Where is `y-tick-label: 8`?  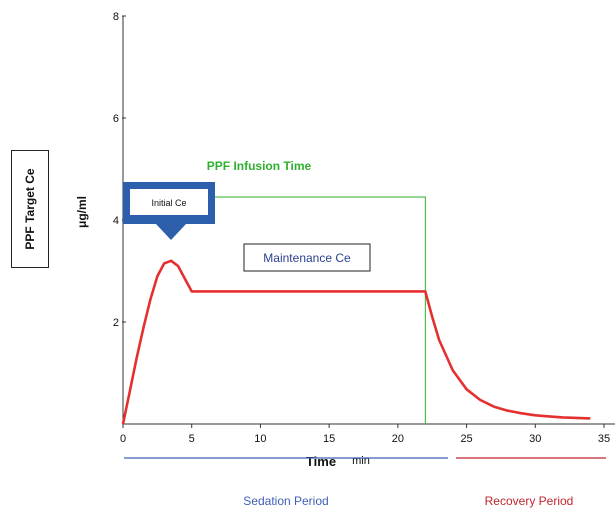 y-tick-label: 8 is located at coordinates (116, 17).